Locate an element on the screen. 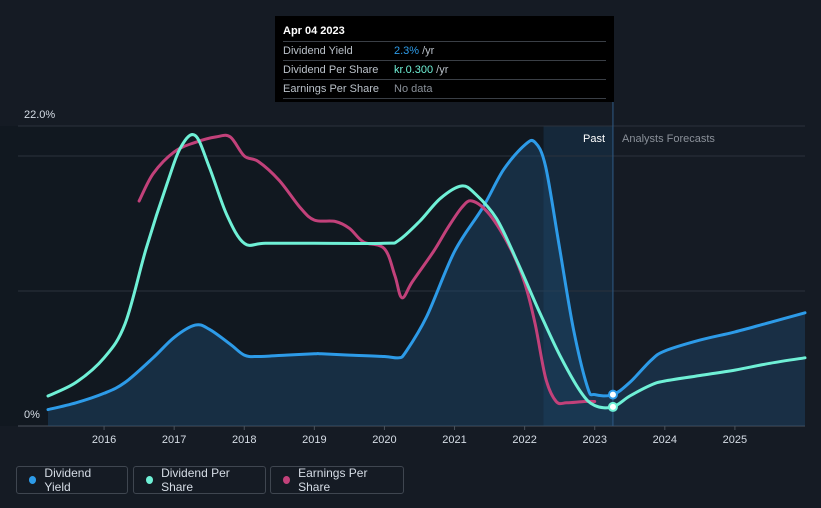 This screenshot has height=508, width=821. tooltip-label: Dividend Per Share is located at coordinates (331, 70).